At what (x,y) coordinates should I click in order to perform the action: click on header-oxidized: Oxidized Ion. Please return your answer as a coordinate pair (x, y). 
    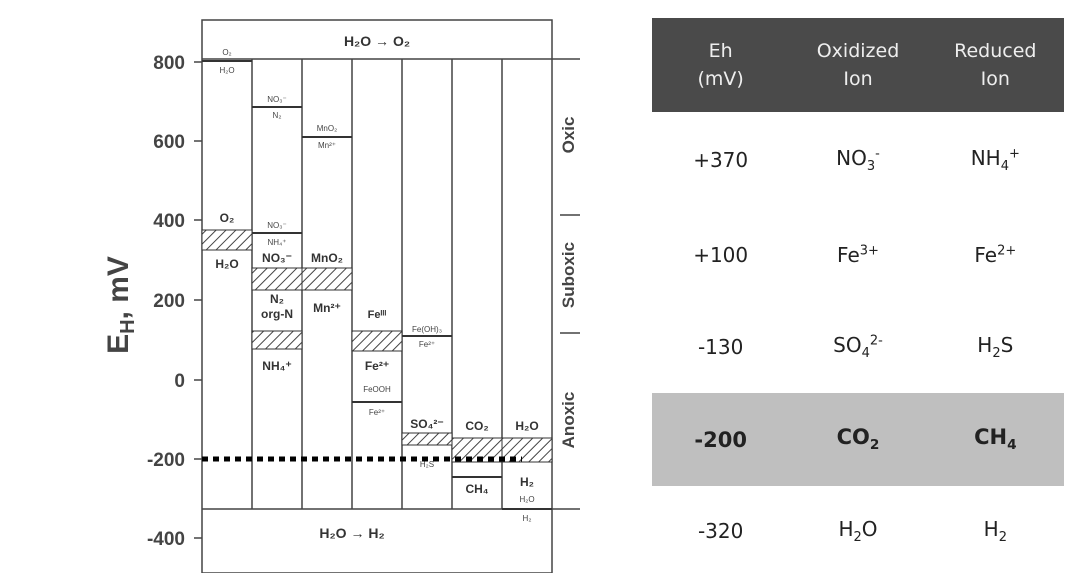
    Looking at the image, I should click on (858, 65).